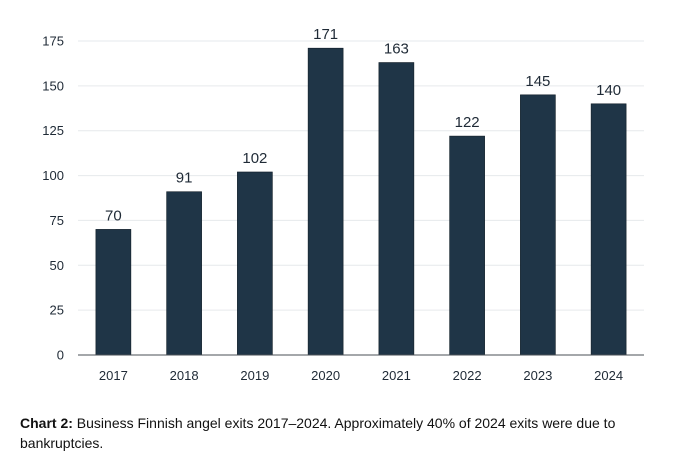 The height and width of the screenshot is (466, 696). Describe the element at coordinates (53, 41) in the screenshot. I see `y-tick-label: 175` at that location.